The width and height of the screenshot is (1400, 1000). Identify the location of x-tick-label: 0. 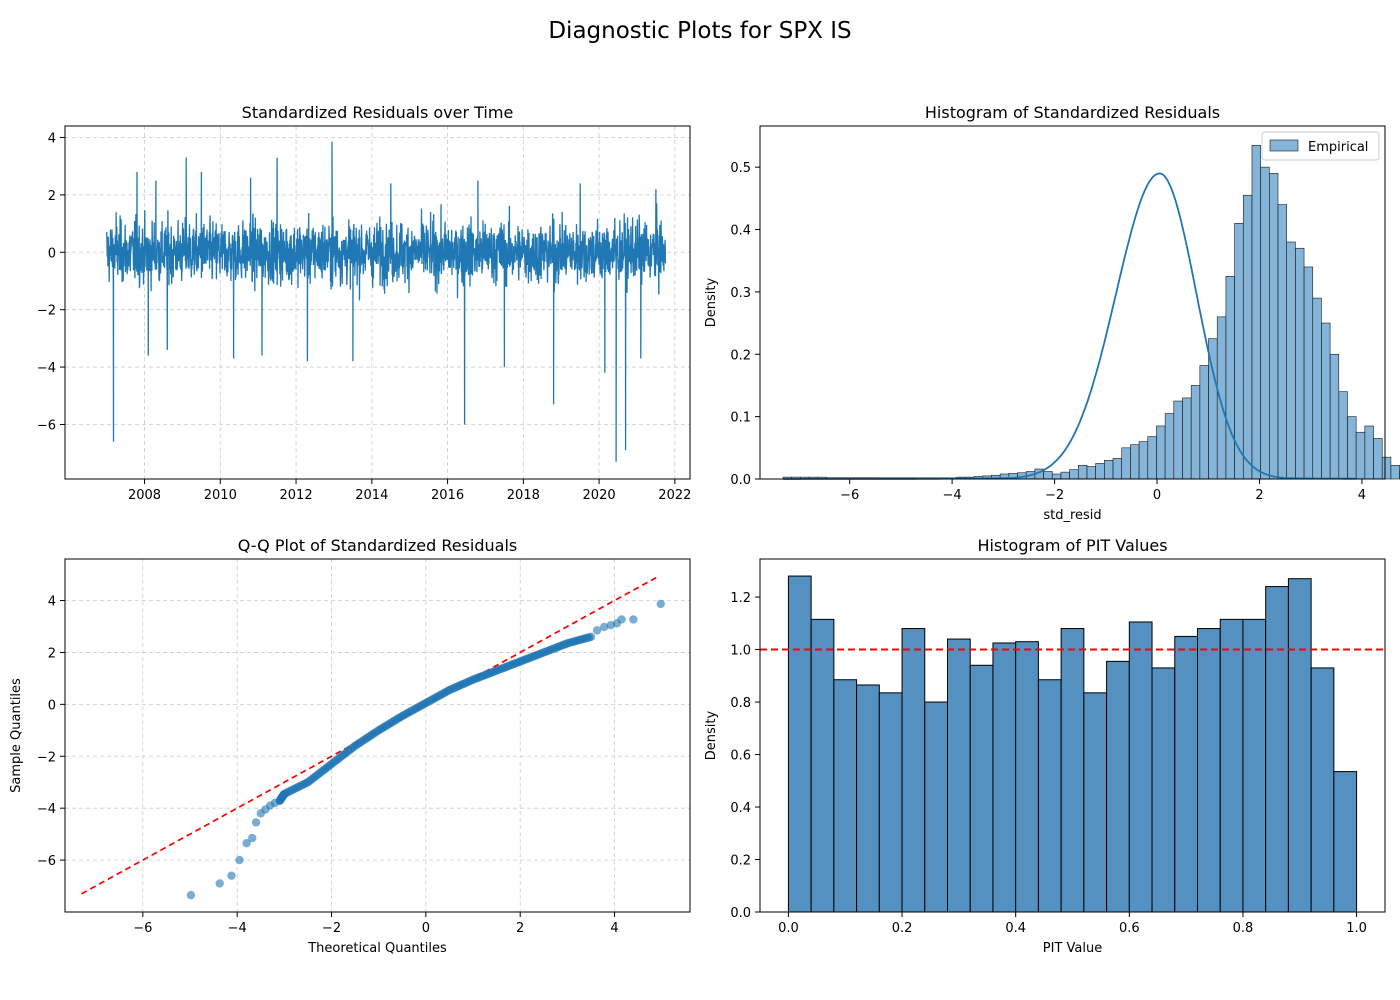
(1157, 495).